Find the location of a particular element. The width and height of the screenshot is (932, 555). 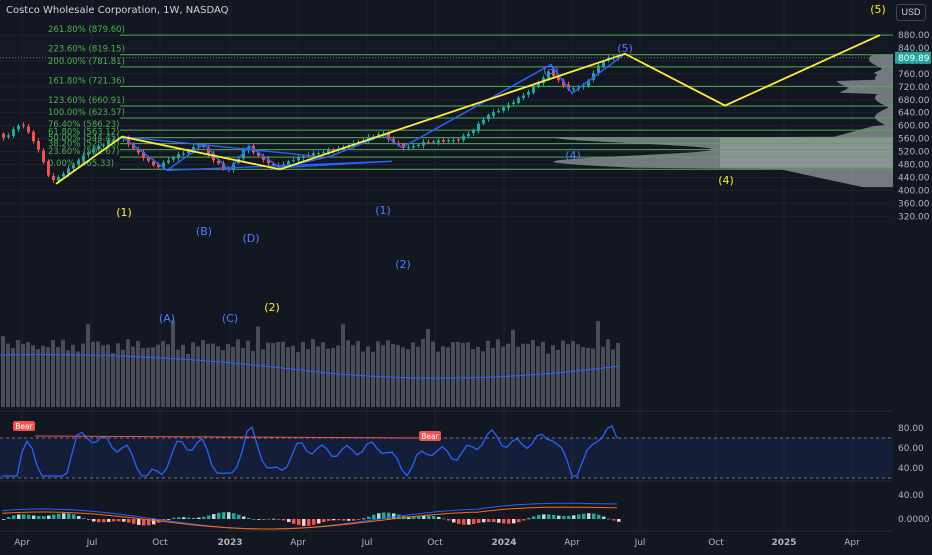

time-tick-label: Oct is located at coordinates (716, 543).